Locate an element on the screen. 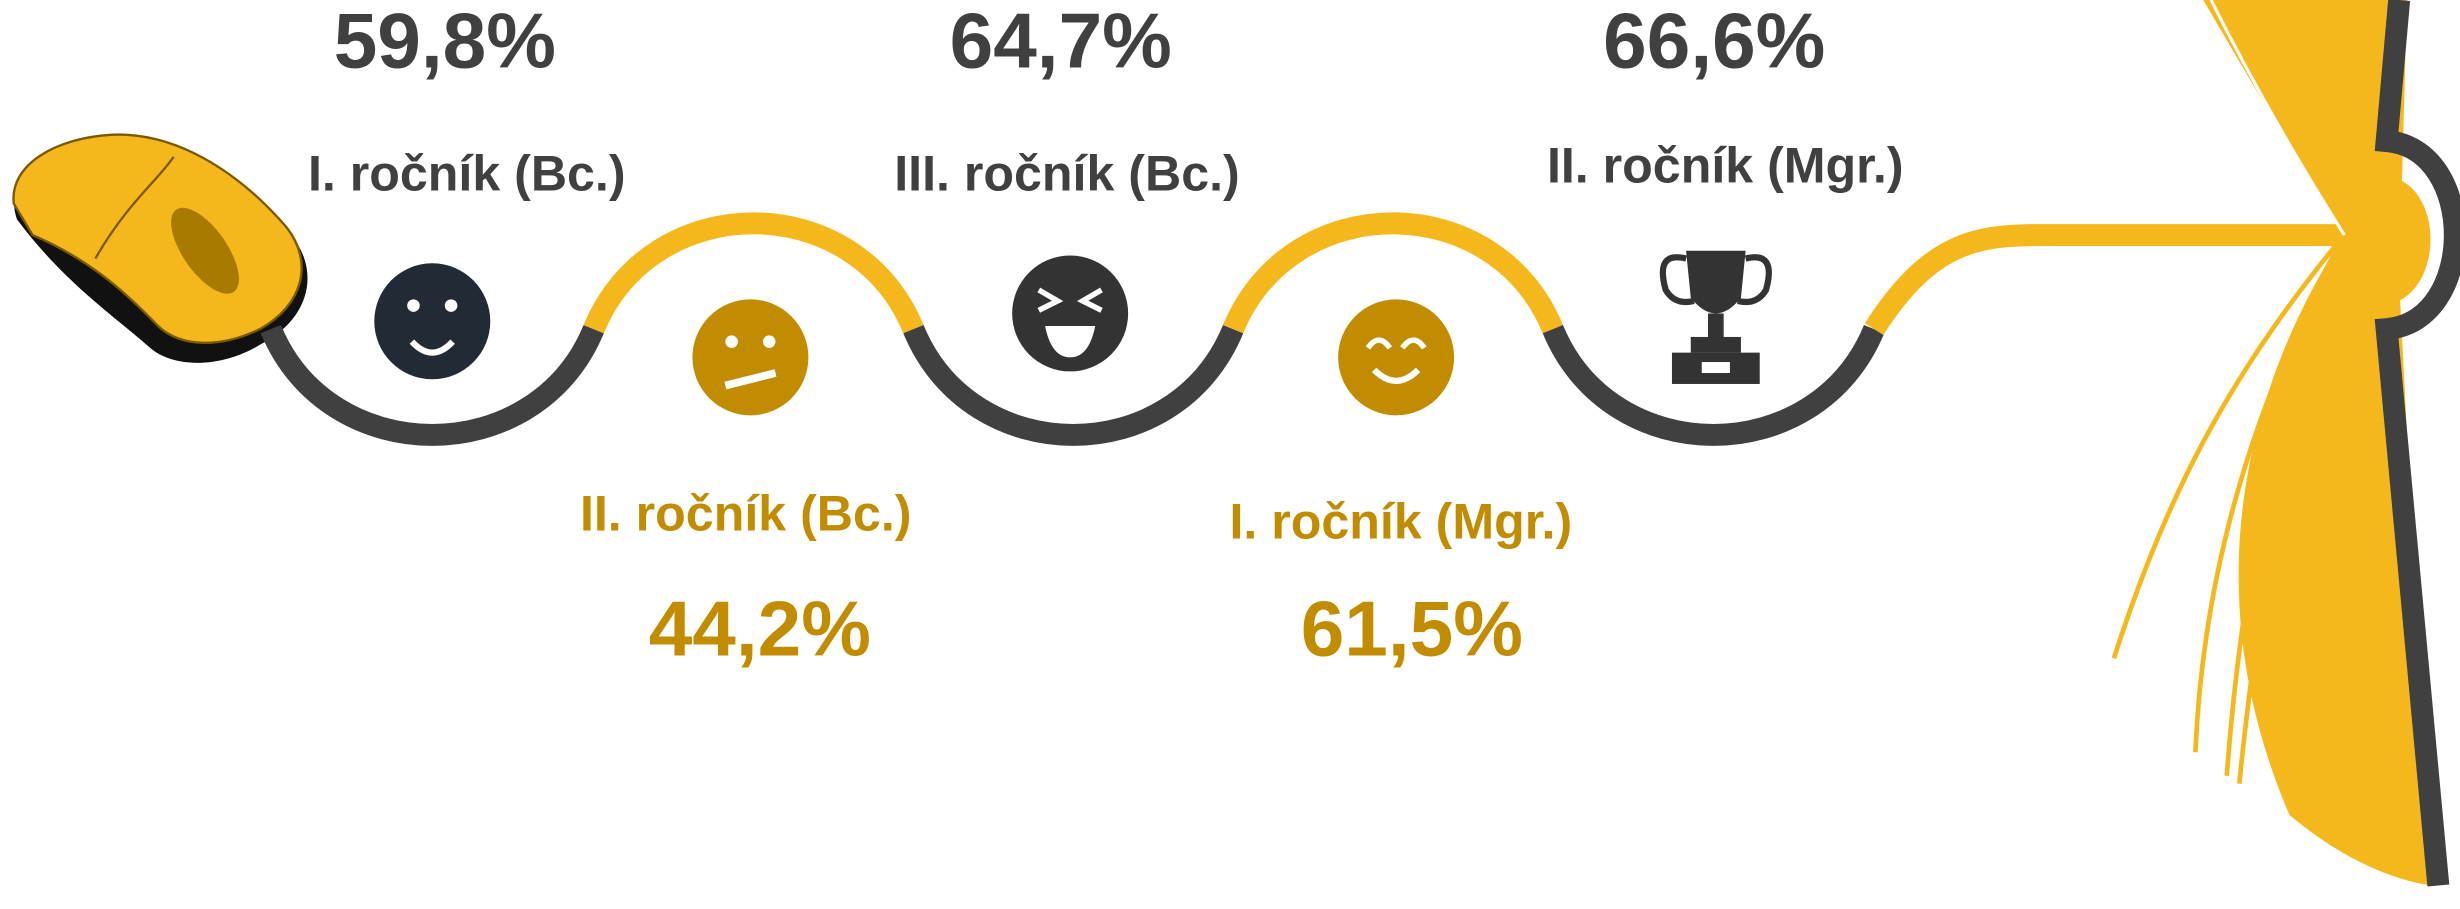 The width and height of the screenshot is (2460, 909). mouse-icon is located at coordinates (160, 248).